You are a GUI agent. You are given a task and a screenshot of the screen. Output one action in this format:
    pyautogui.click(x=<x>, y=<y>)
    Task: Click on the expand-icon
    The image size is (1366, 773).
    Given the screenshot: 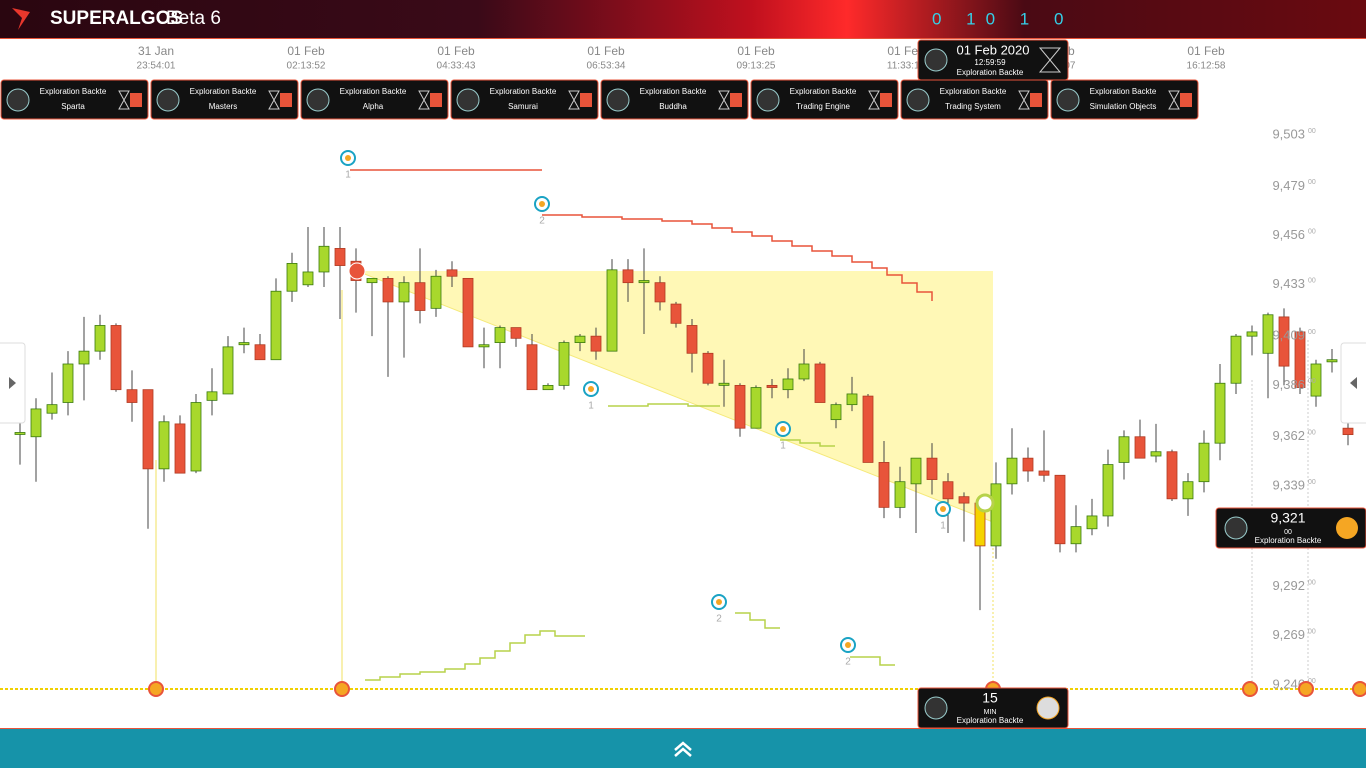 What is the action you would take?
    pyautogui.click(x=683, y=749)
    